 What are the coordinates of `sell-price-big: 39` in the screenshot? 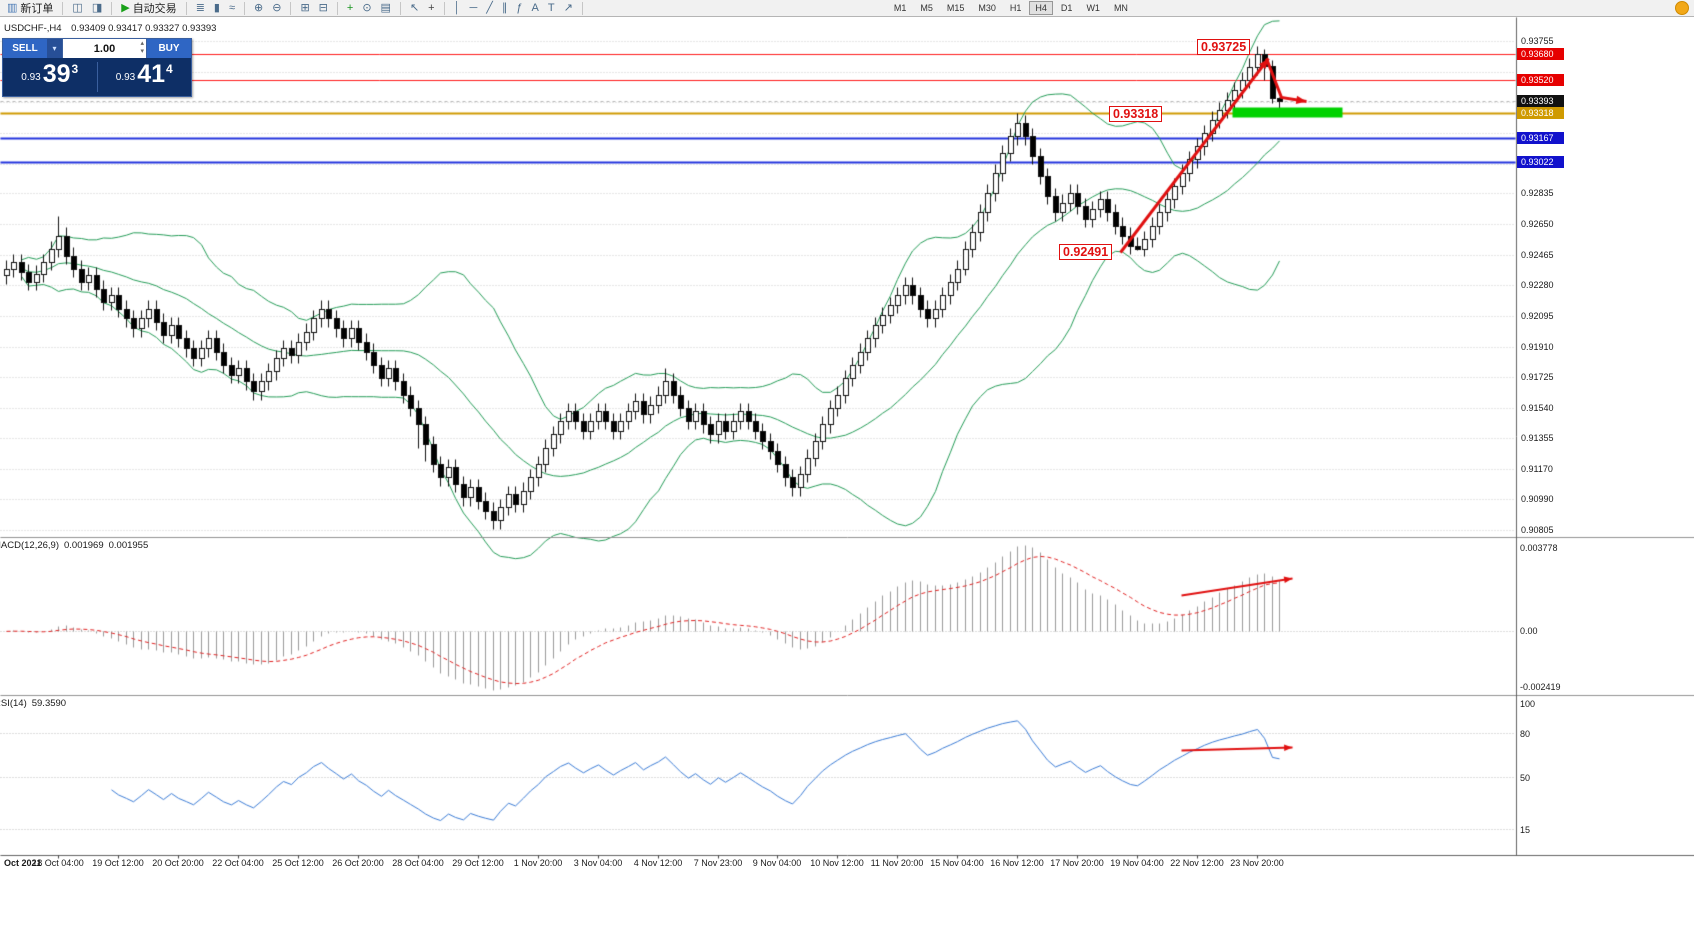 It's located at (56, 74).